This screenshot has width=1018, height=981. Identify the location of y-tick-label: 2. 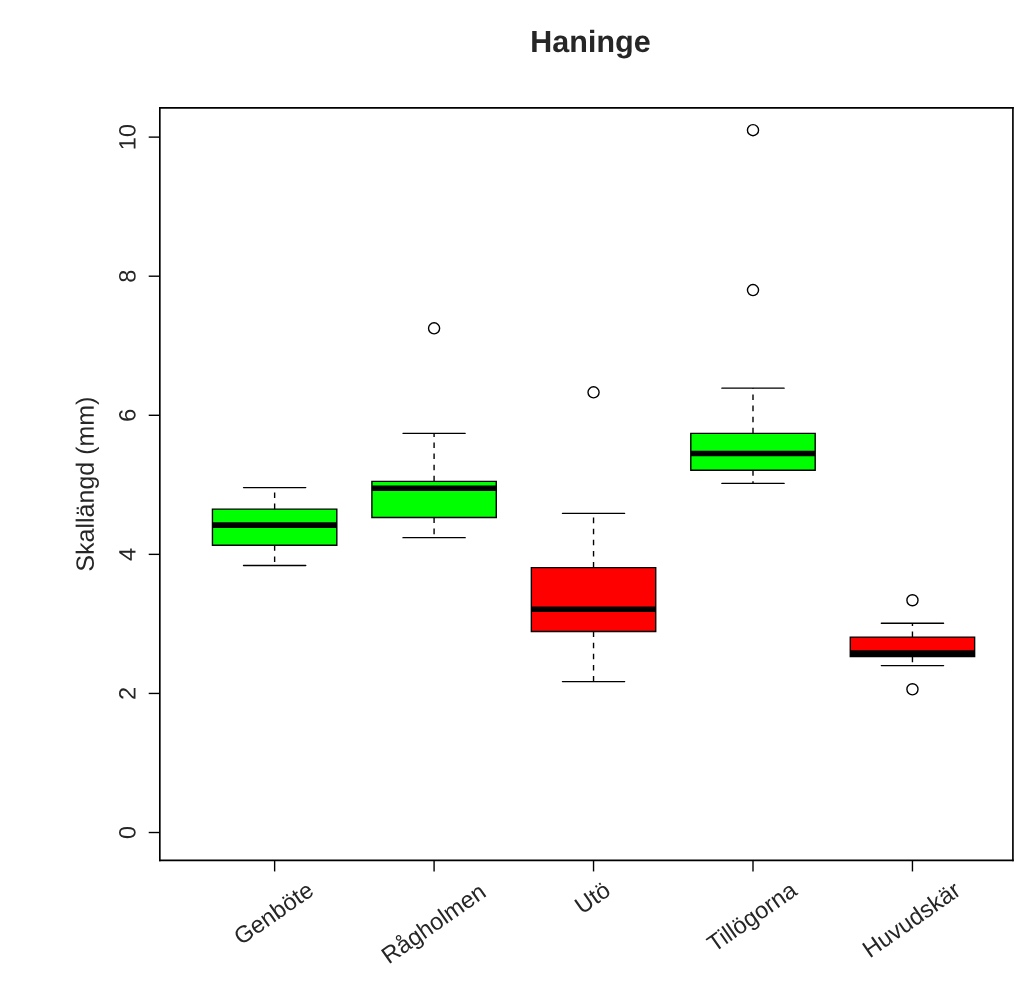
(127, 693).